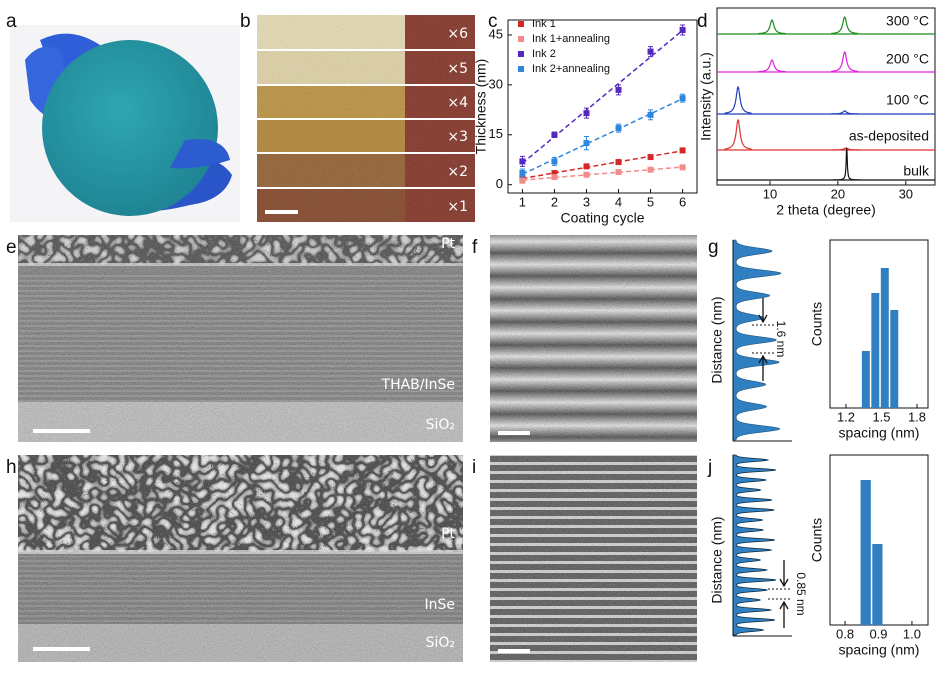  Describe the element at coordinates (602, 218) in the screenshot. I see `x-axis-label: Coating cycle` at that location.